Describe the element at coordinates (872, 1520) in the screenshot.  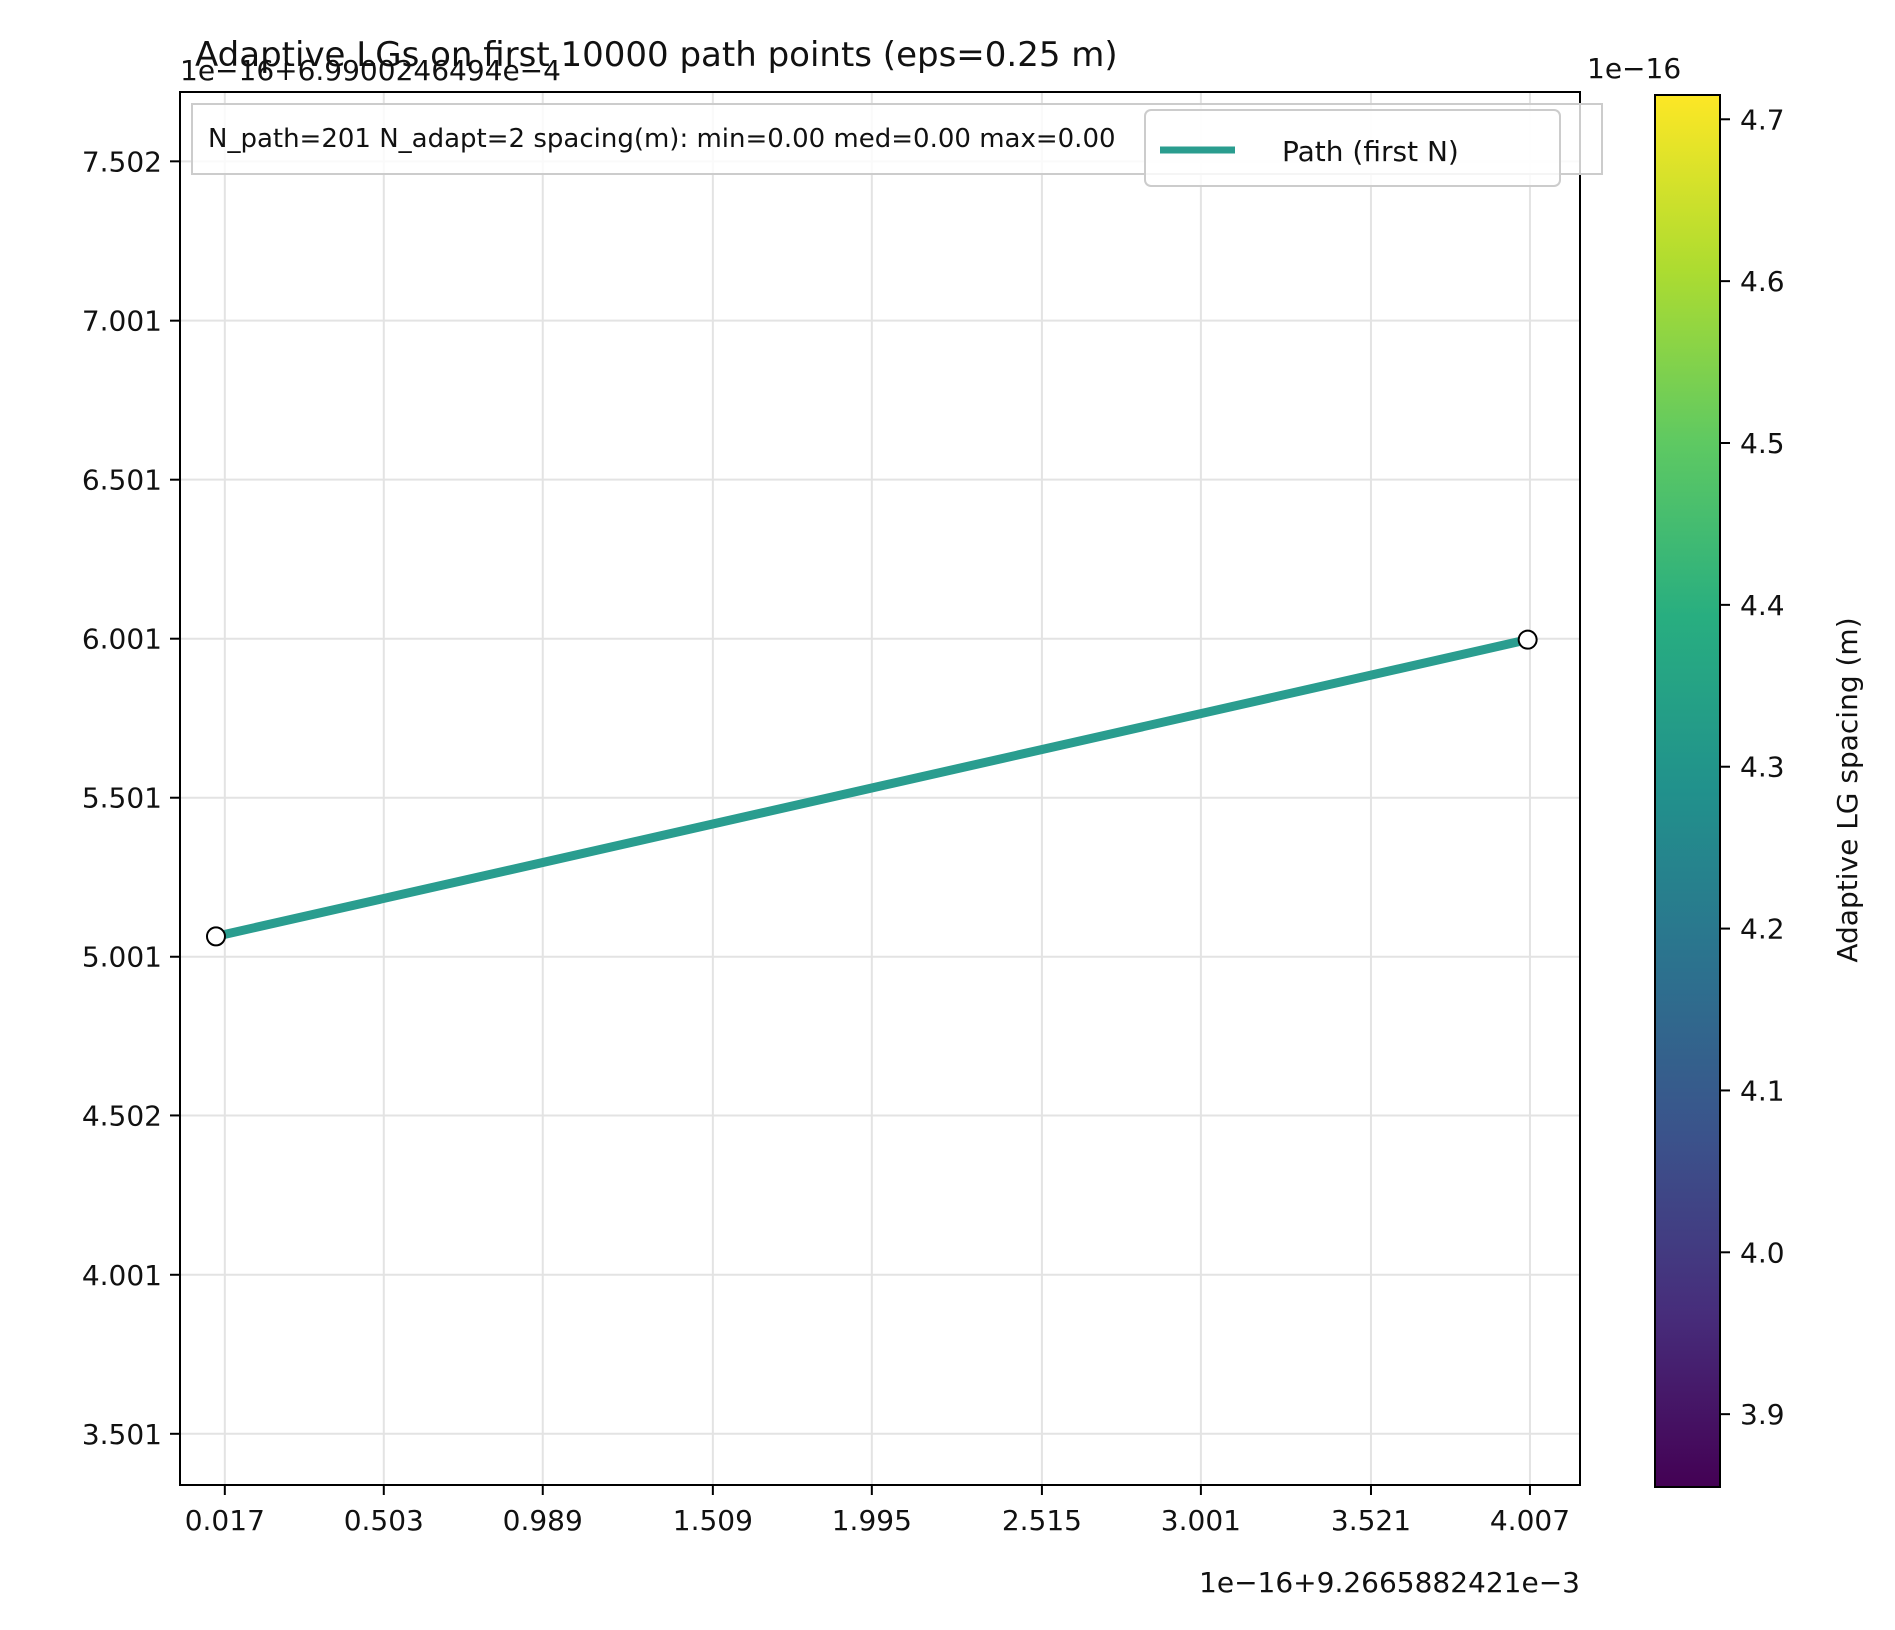
I see `x-tick-label: 1.995` at that location.